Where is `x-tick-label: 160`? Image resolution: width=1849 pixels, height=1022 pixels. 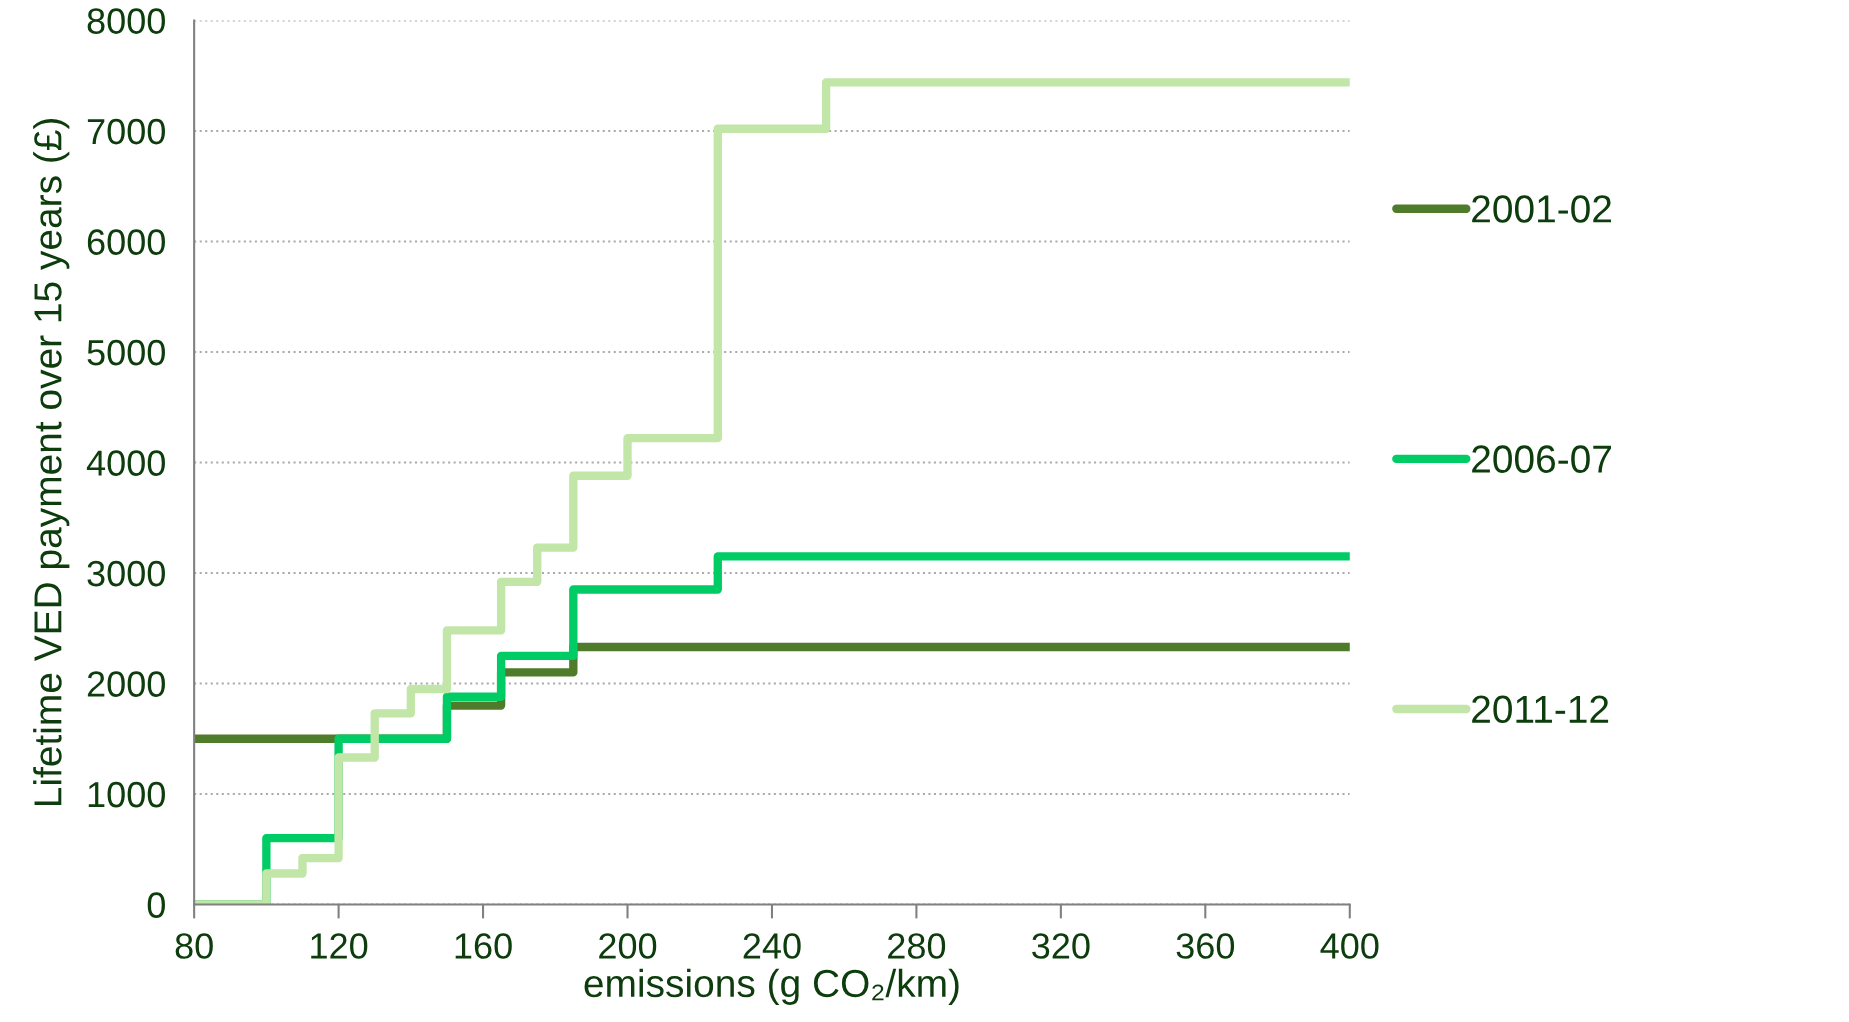
x-tick-label: 160 is located at coordinates (483, 946).